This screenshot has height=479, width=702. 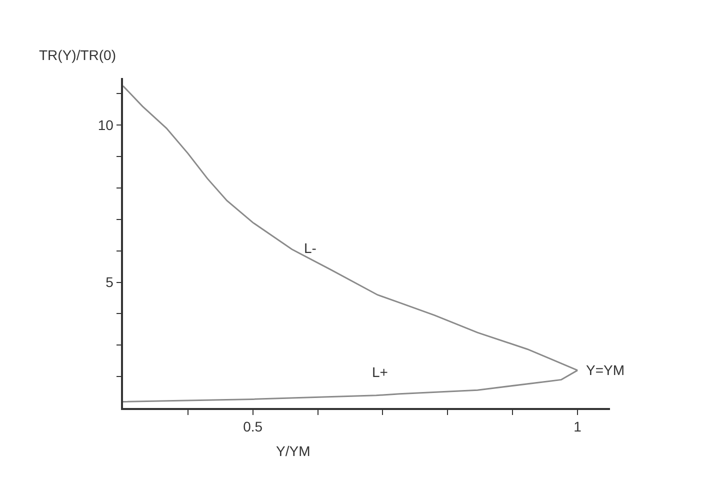 I want to click on y-tick-label: 10, so click(x=106, y=125).